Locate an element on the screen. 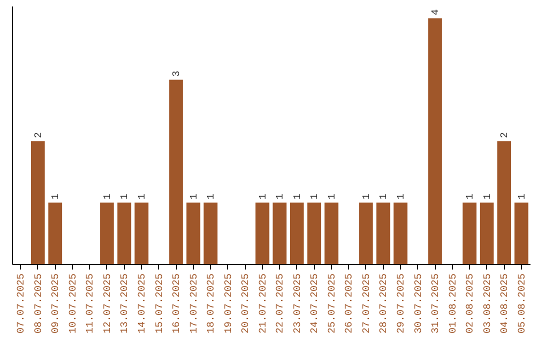 The width and height of the screenshot is (540, 340). x-tick-label: 29.07.2025 is located at coordinates (402, 304).